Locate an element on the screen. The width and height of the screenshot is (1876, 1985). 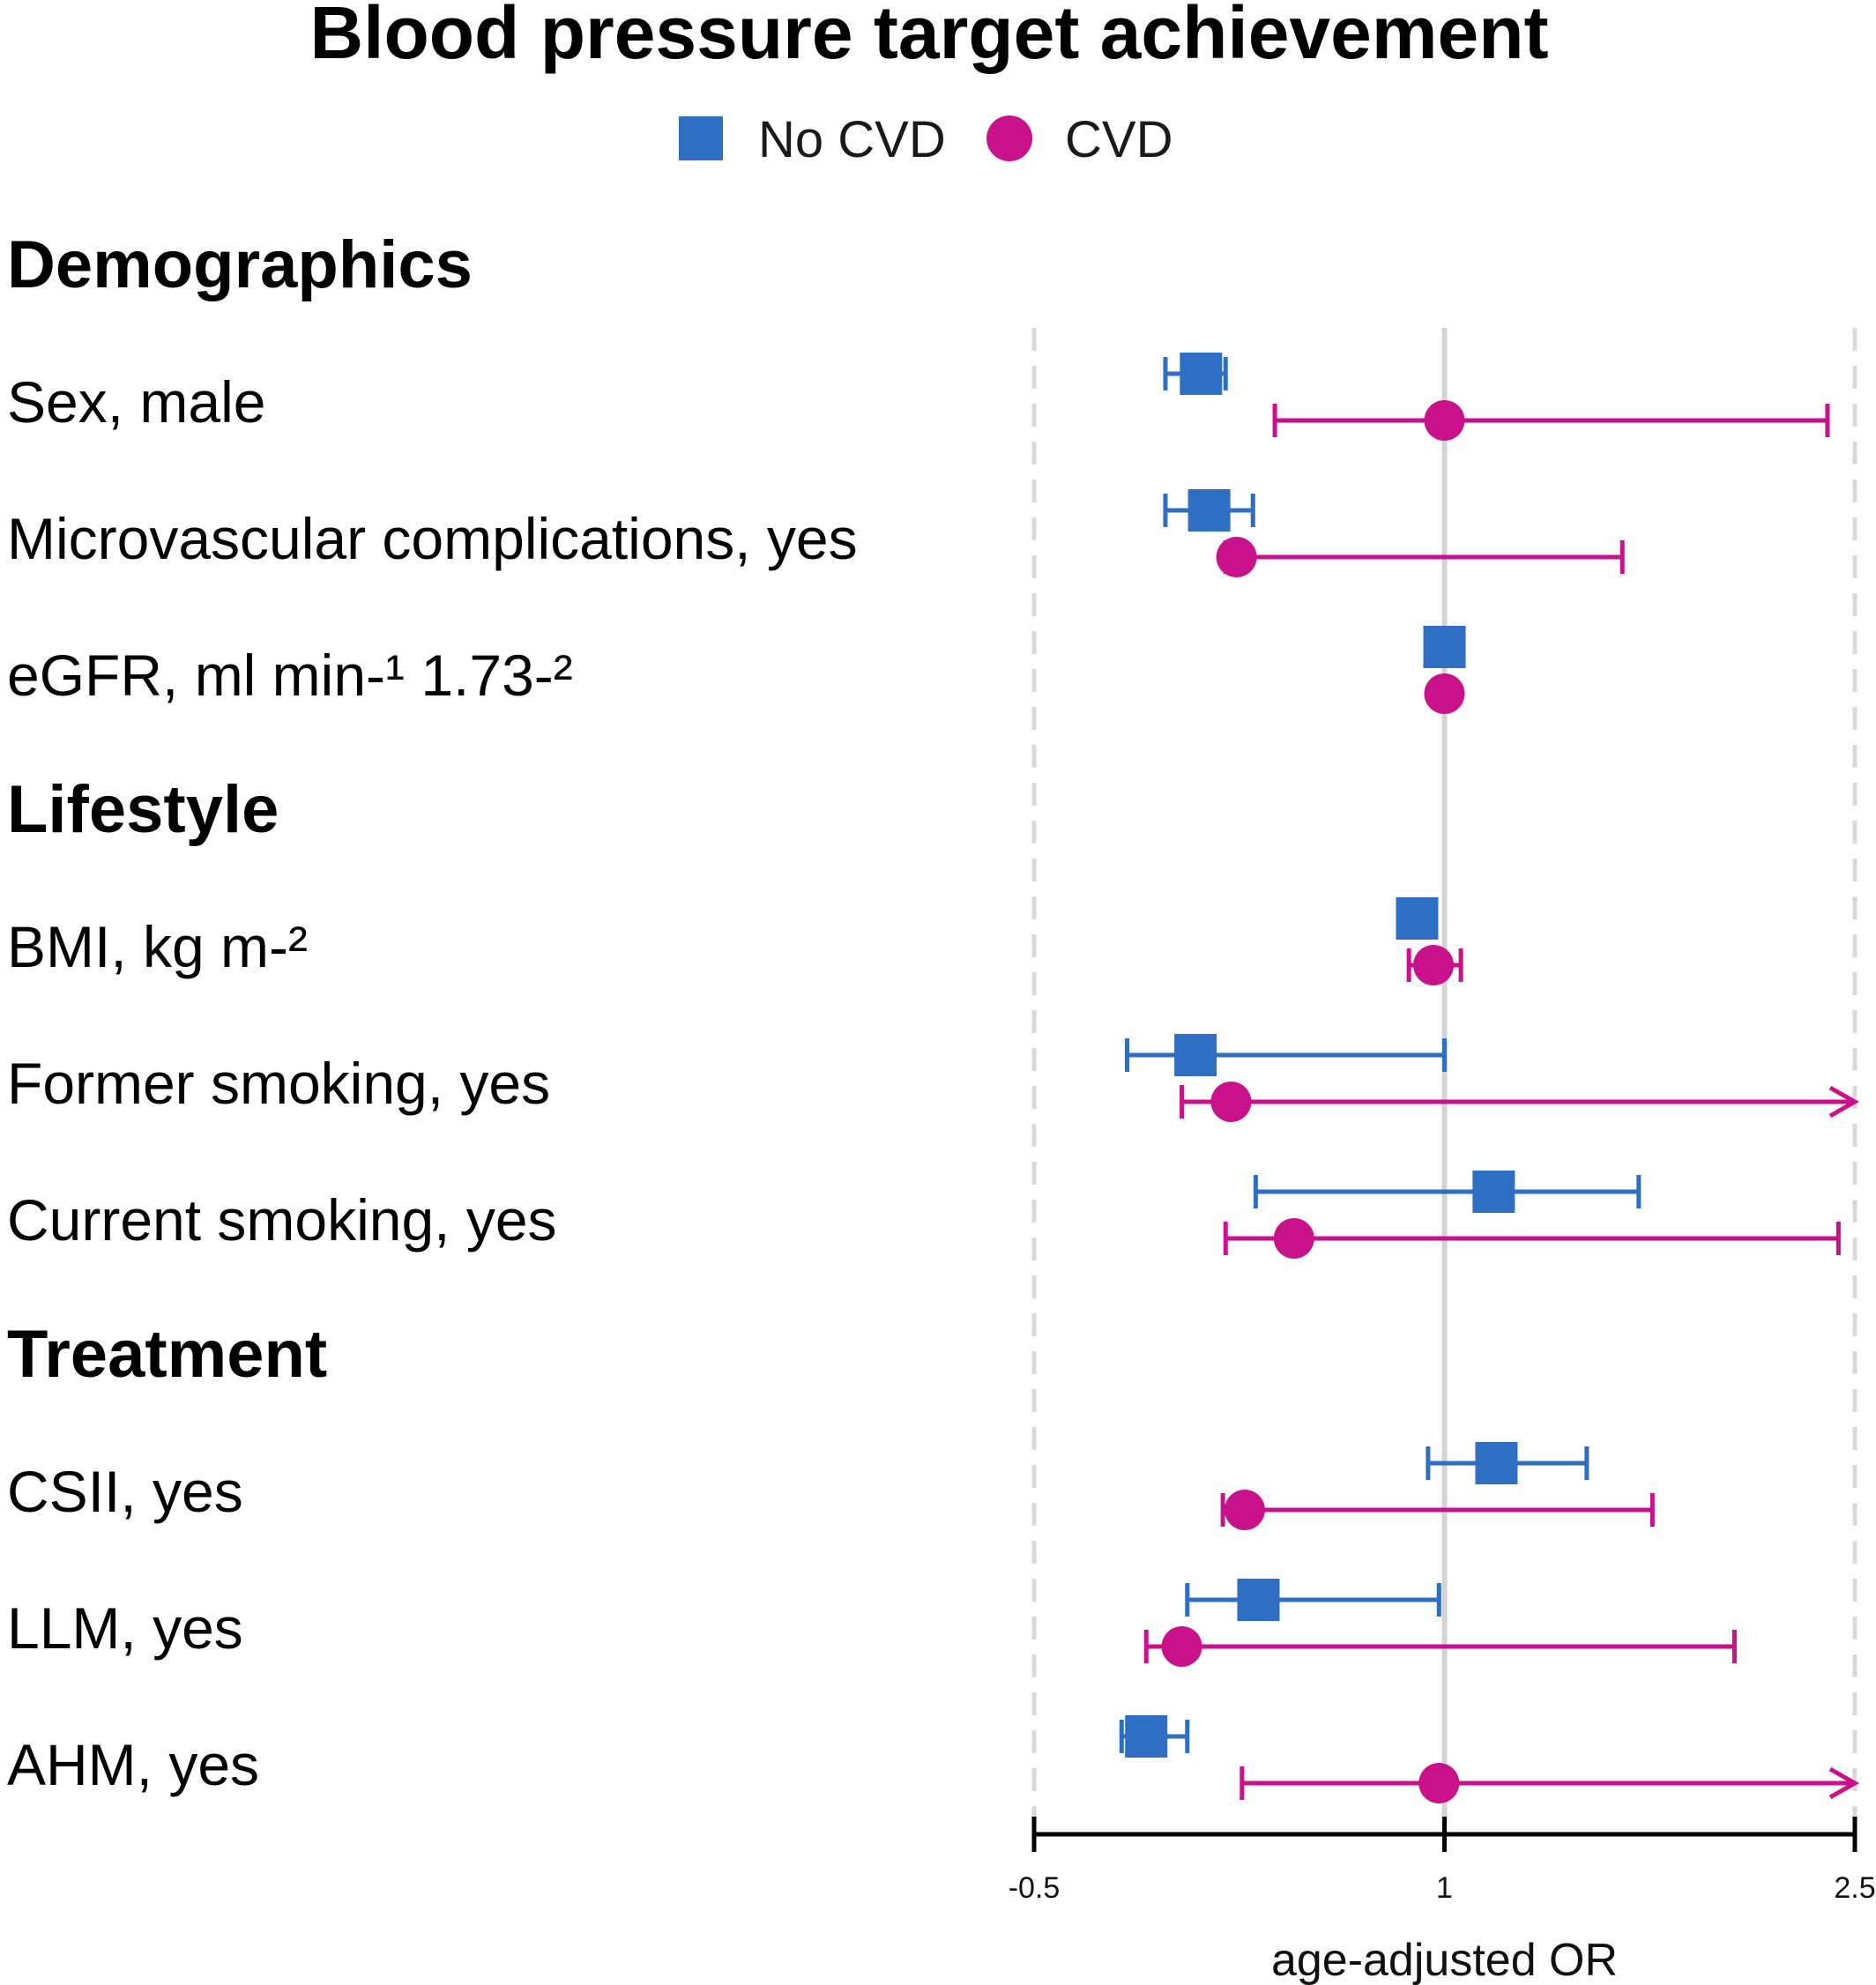
row-0-2-cvd-marker is located at coordinates (1444, 693).